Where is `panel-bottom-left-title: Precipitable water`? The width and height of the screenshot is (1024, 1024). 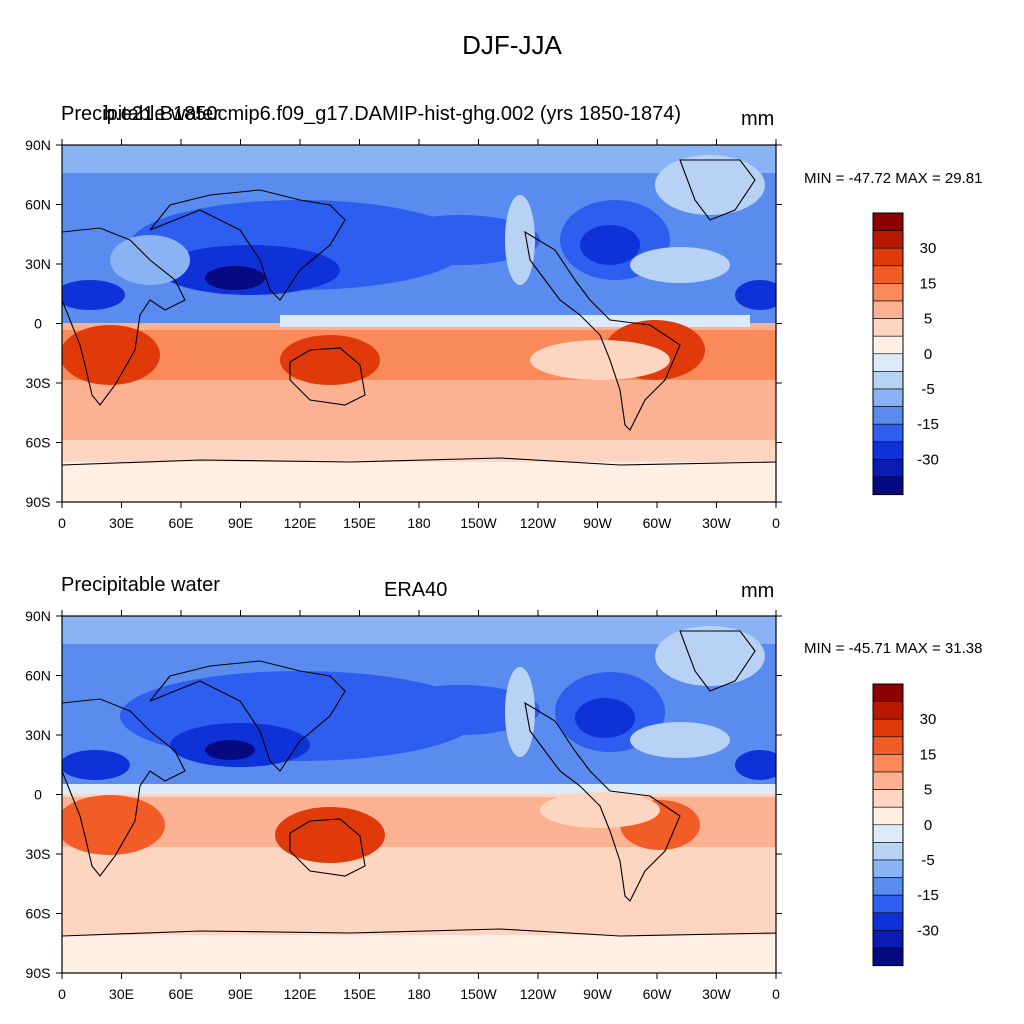
panel-bottom-left-title: Precipitable water is located at coordinates (140, 585).